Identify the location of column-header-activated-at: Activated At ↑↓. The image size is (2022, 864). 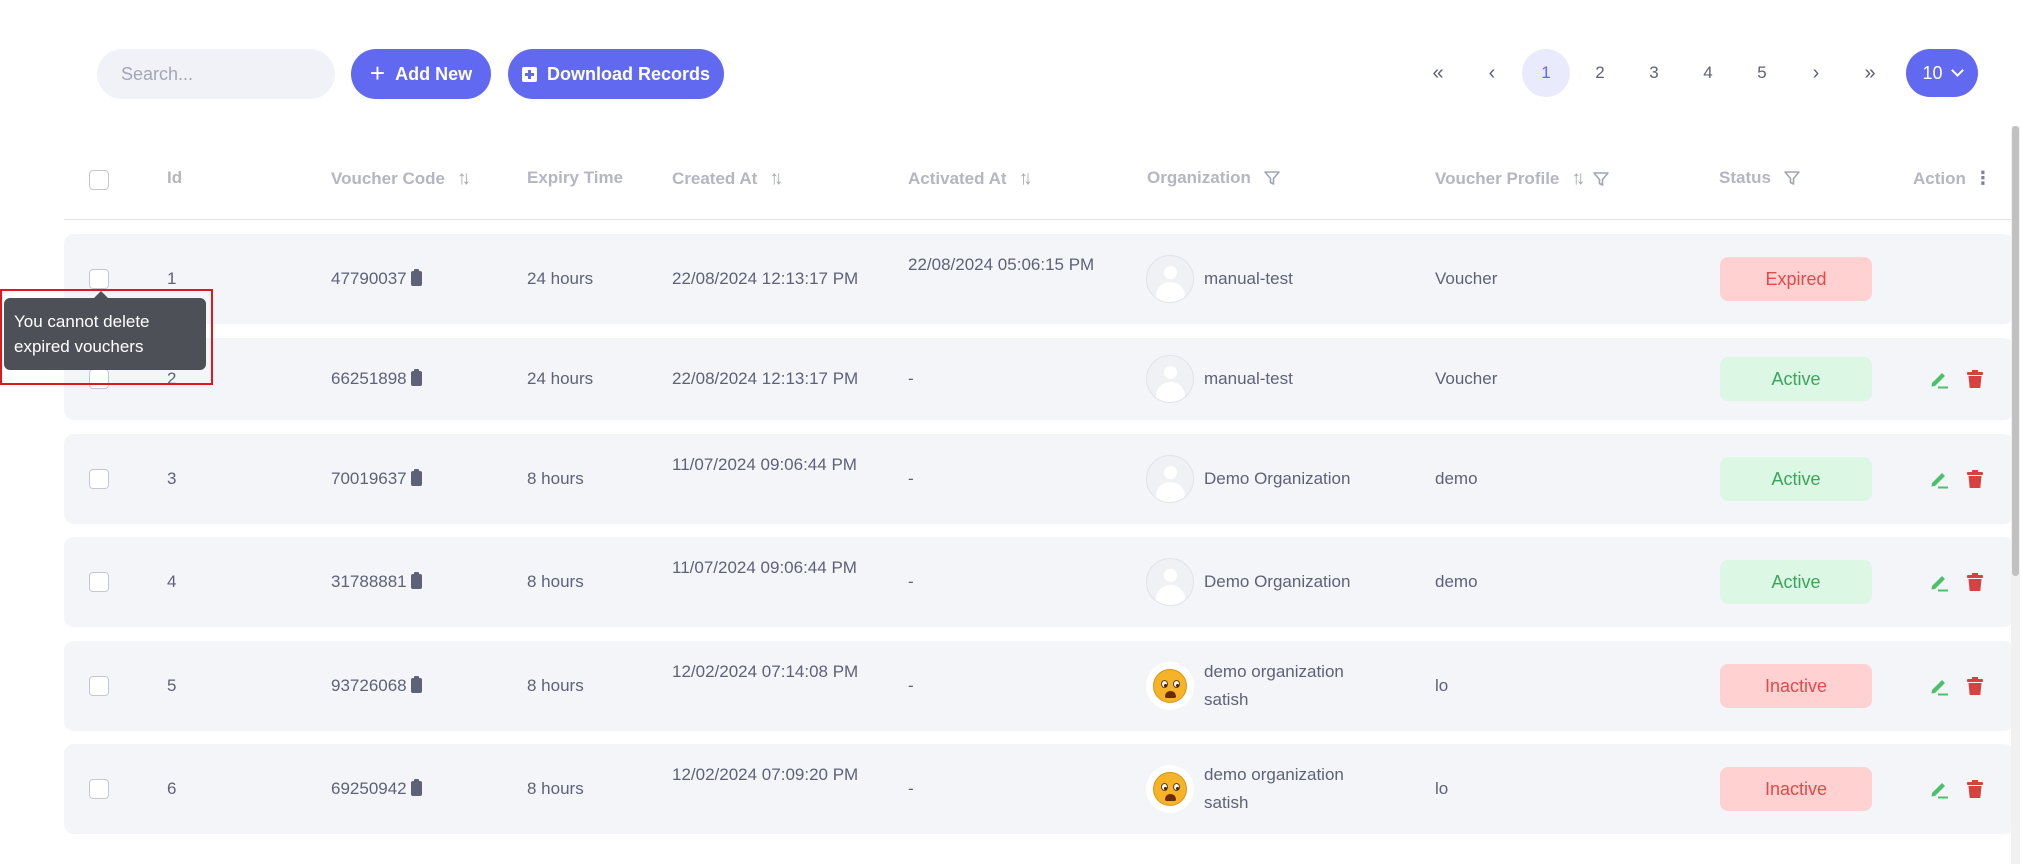
(970, 179).